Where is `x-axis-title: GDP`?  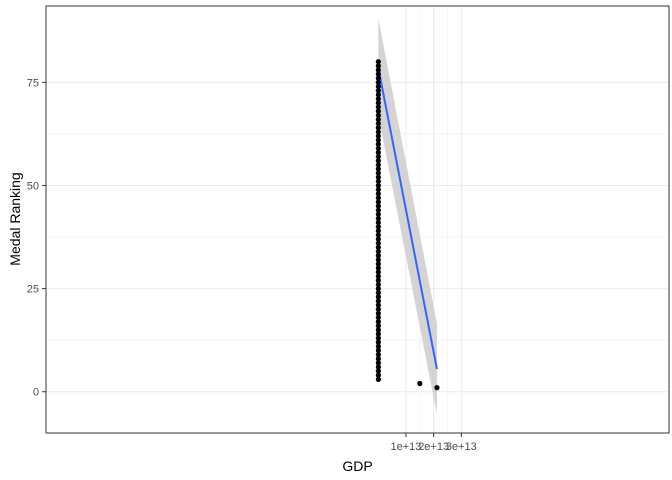
x-axis-title: GDP is located at coordinates (357, 466).